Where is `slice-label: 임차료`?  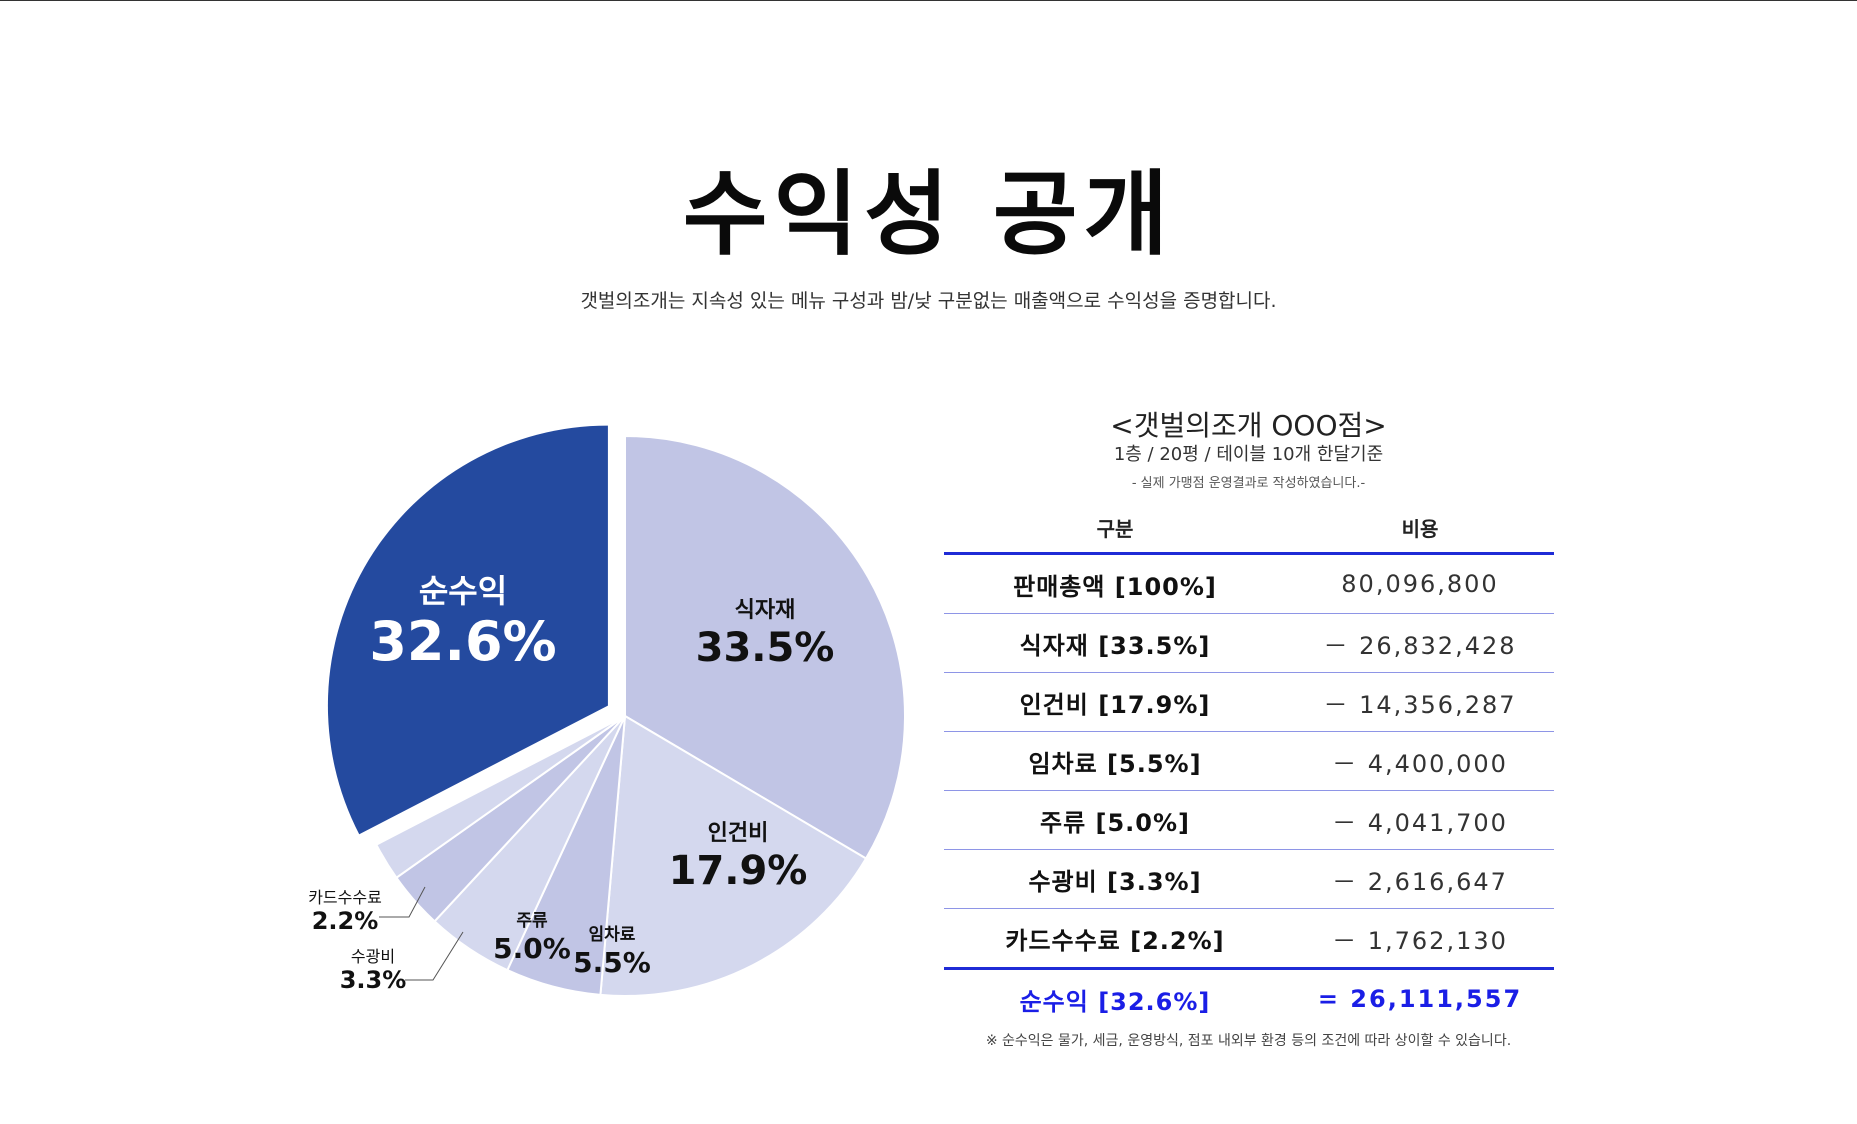
slice-label: 임차료 is located at coordinates (612, 934).